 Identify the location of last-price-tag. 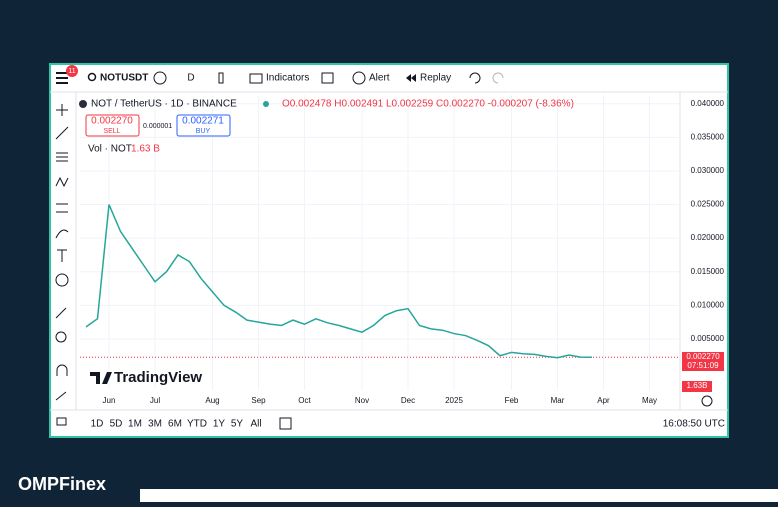
(703, 361).